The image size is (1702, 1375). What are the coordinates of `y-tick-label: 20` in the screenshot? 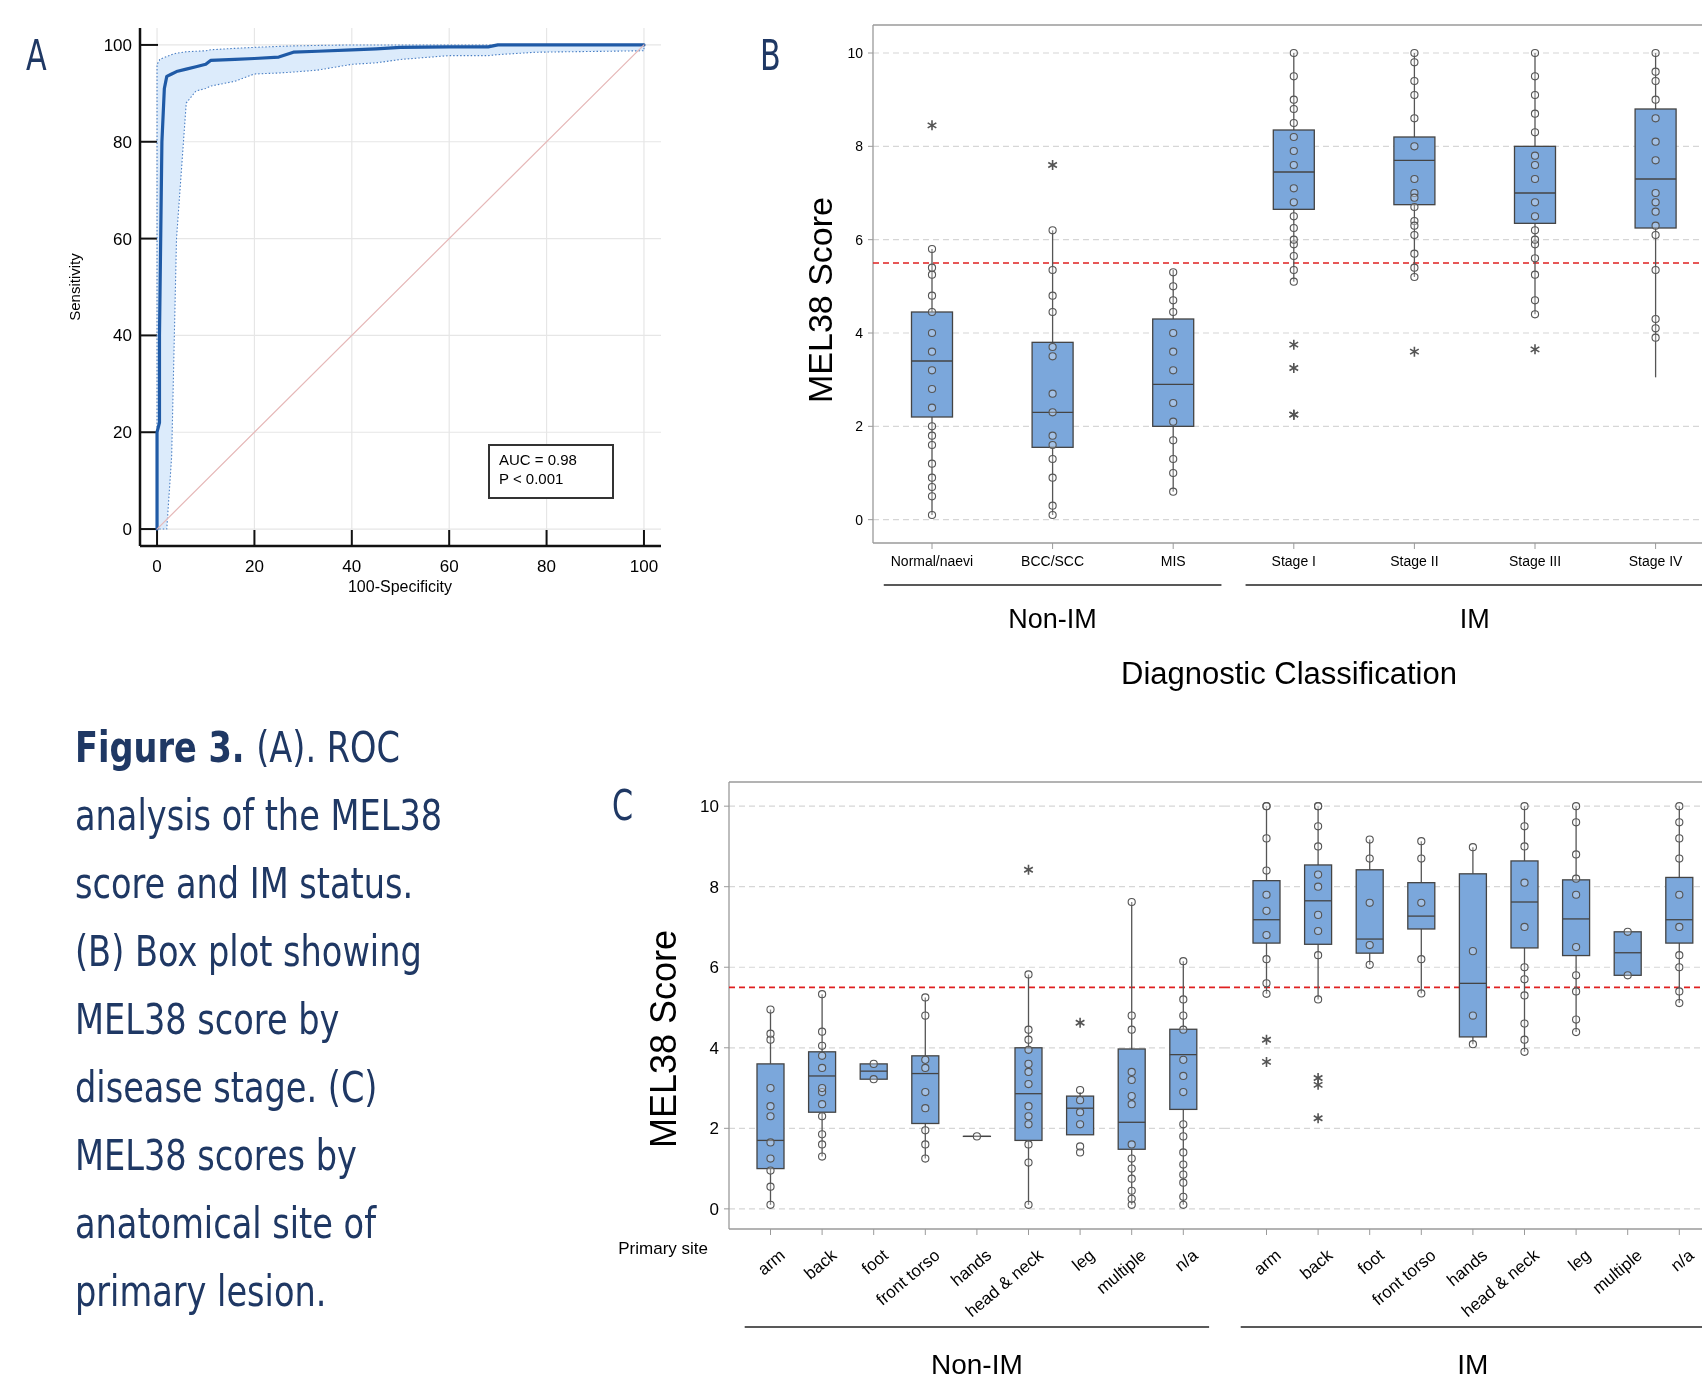 It's located at (122, 433).